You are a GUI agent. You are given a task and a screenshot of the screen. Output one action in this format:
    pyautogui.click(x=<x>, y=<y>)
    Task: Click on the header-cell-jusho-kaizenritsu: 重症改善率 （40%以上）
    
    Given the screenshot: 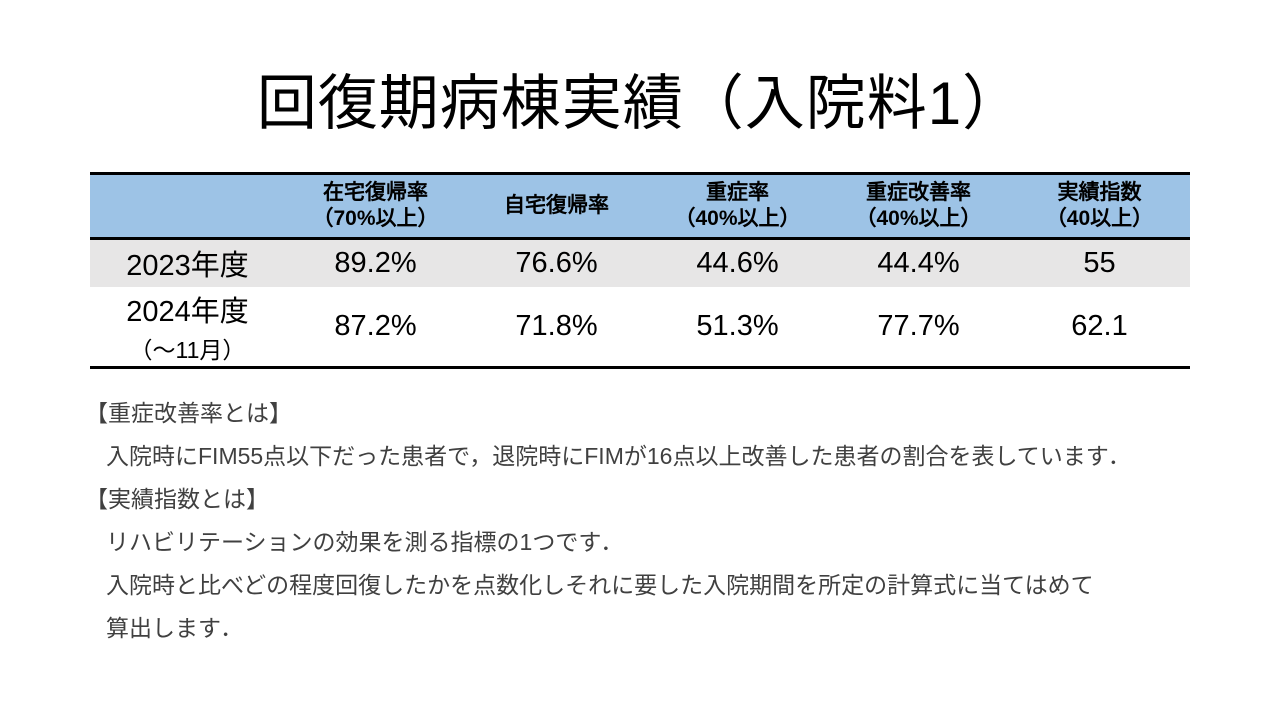 What is the action you would take?
    pyautogui.click(x=918, y=206)
    